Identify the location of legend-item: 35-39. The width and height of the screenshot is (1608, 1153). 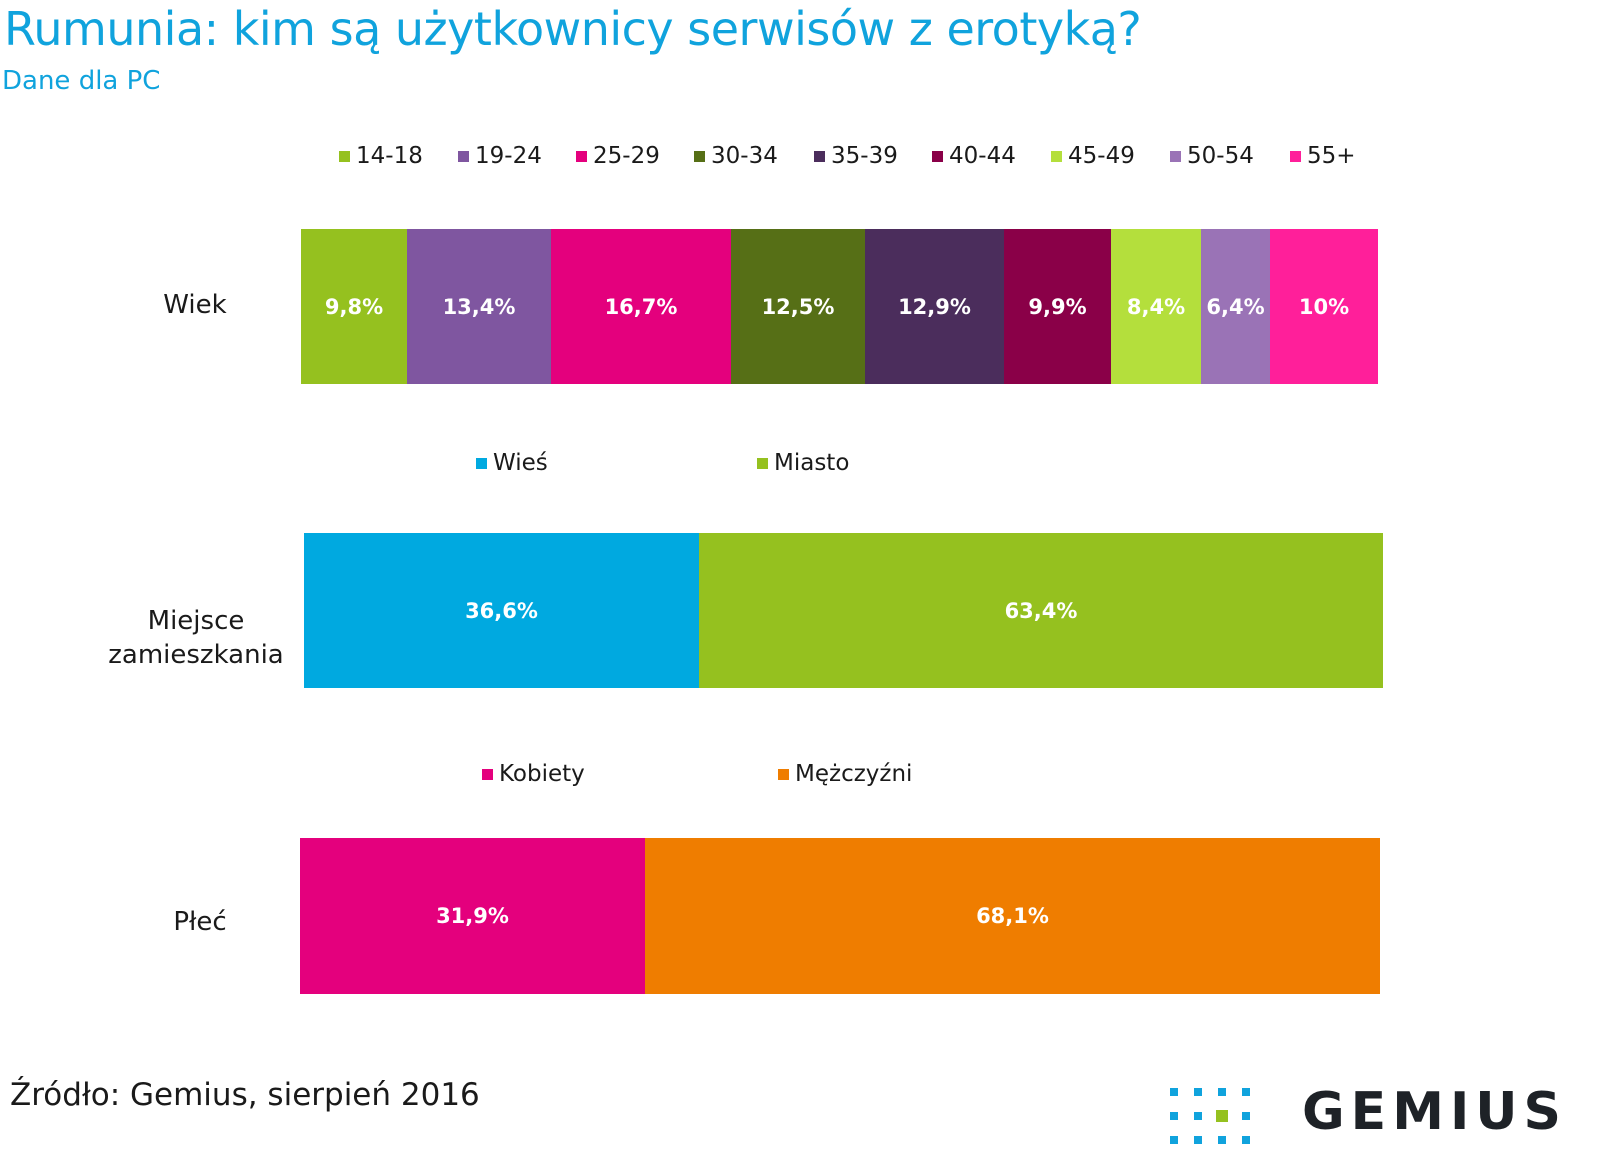
(856, 156).